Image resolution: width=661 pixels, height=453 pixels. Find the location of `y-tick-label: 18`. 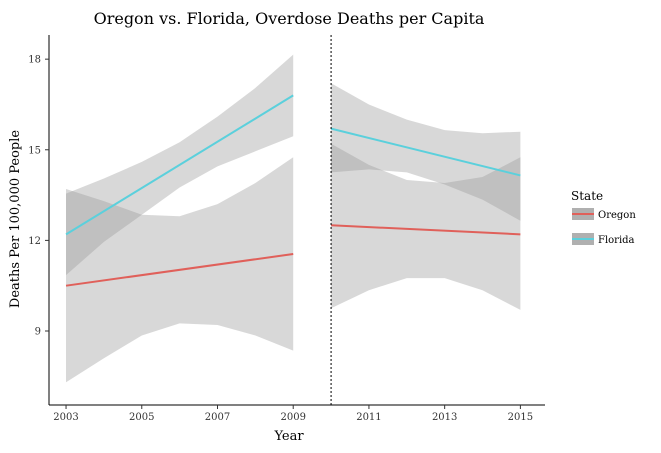

y-tick-label: 18 is located at coordinates (34, 60).